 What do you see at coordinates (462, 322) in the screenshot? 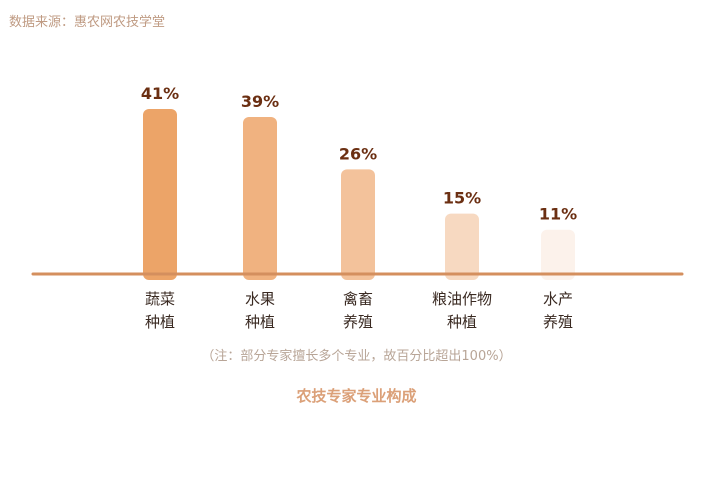
I see `category-label-4-line-2: 种植` at bounding box center [462, 322].